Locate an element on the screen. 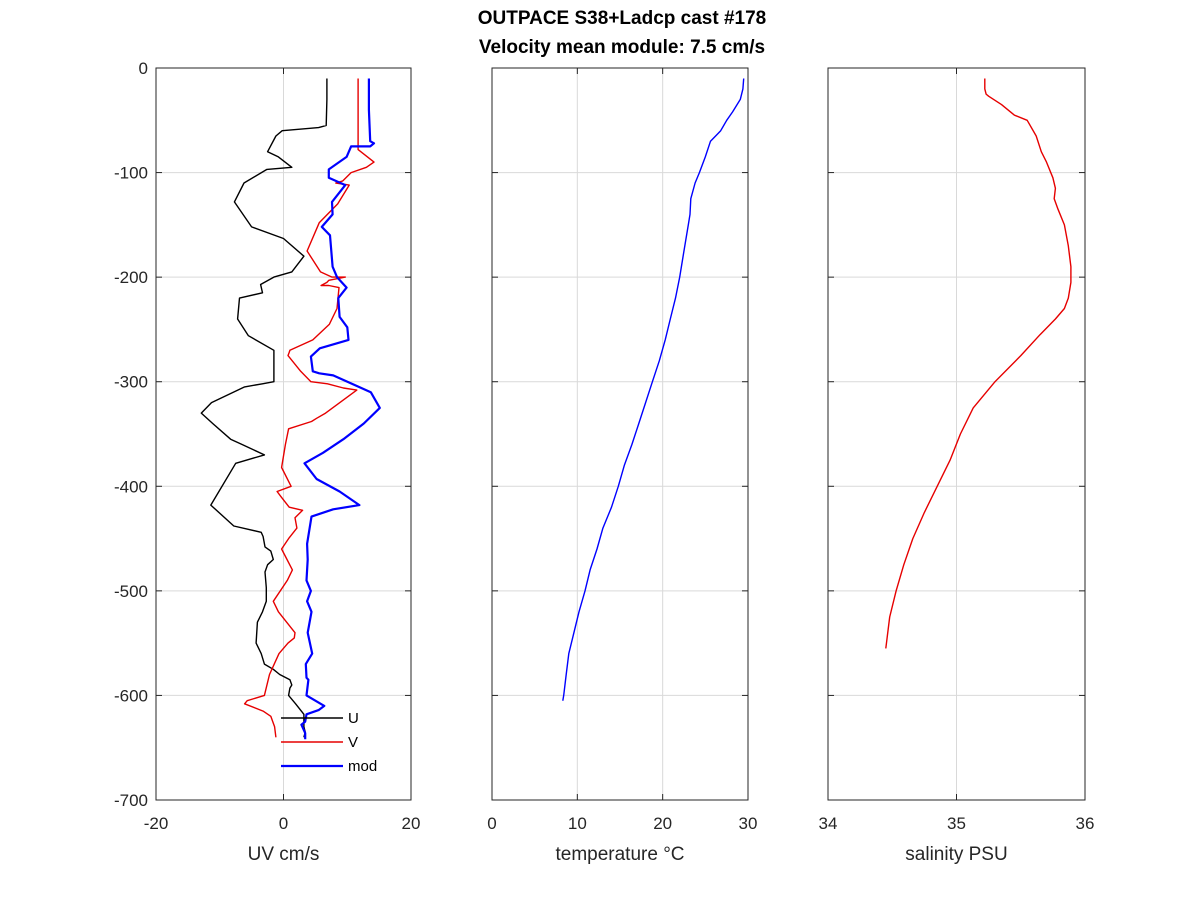 The height and width of the screenshot is (900, 1200). uv-y-tick-label-5: -500 is located at coordinates (131, 591).